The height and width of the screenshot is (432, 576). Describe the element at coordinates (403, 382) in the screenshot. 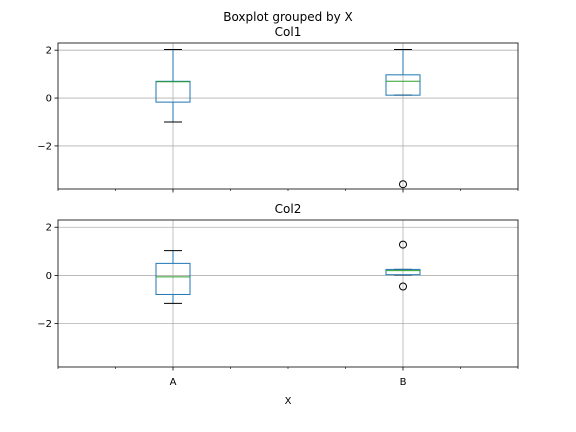

I see `x-tick-label: B` at that location.